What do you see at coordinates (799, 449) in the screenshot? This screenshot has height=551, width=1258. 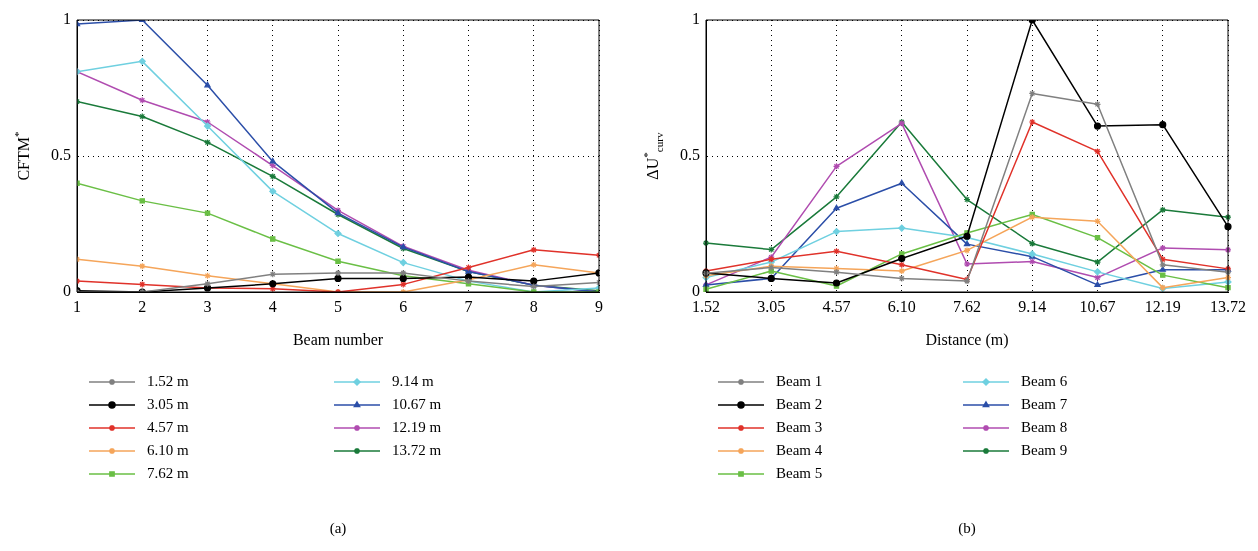 I see `legend-label: Beam 4` at bounding box center [799, 449].